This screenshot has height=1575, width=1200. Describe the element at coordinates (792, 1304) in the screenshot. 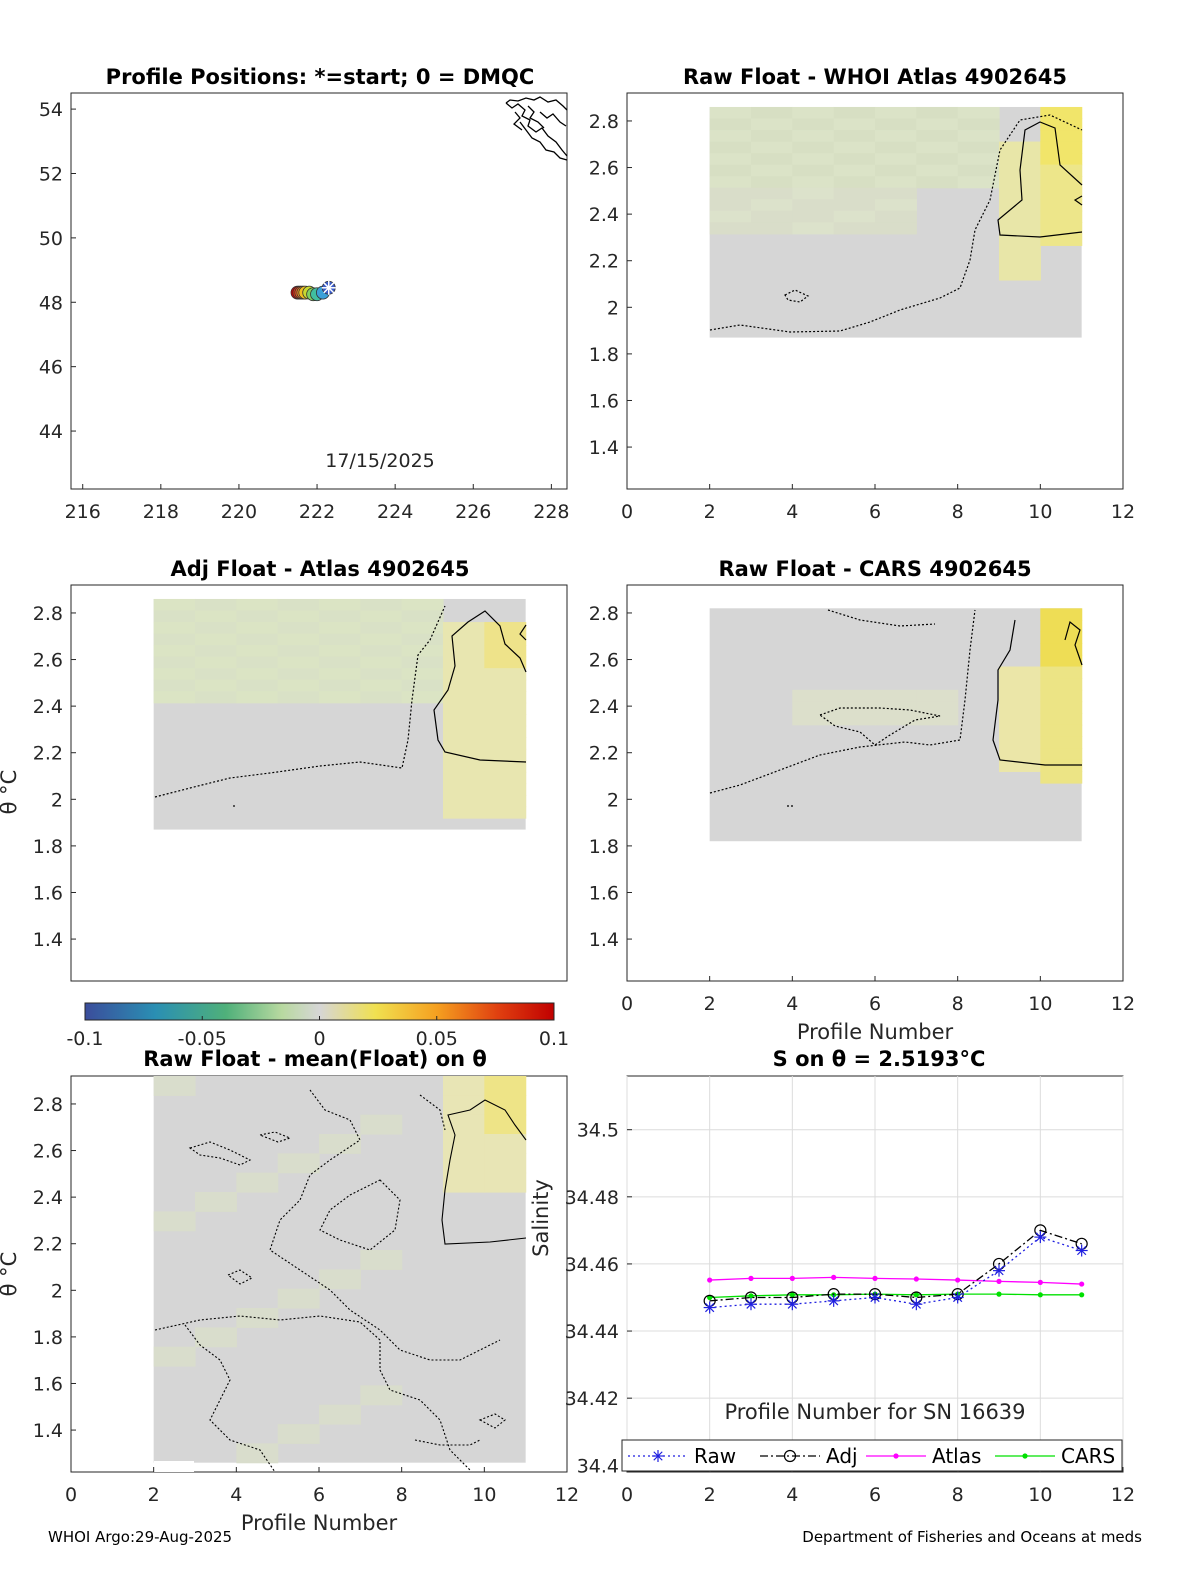

I see `series-point-raw` at that location.